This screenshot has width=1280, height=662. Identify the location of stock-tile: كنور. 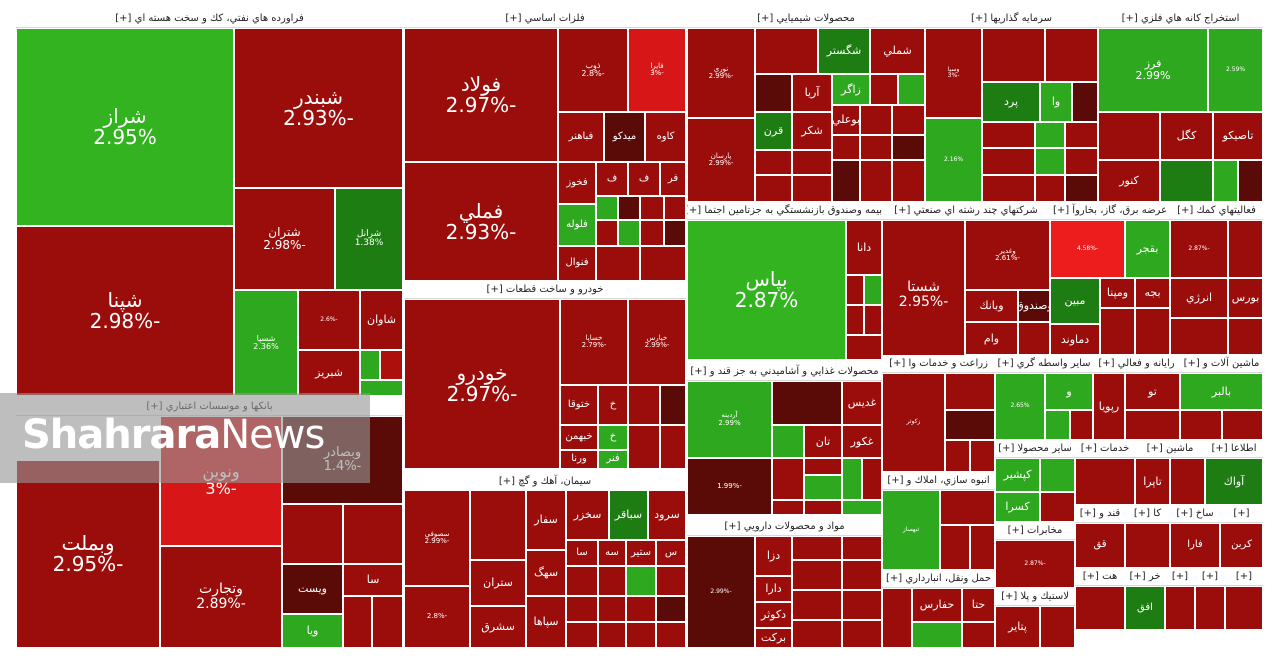
(1129, 181).